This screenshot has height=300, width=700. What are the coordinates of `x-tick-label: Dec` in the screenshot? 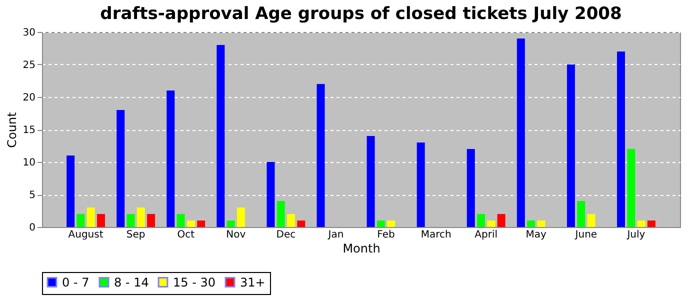 It's located at (286, 235).